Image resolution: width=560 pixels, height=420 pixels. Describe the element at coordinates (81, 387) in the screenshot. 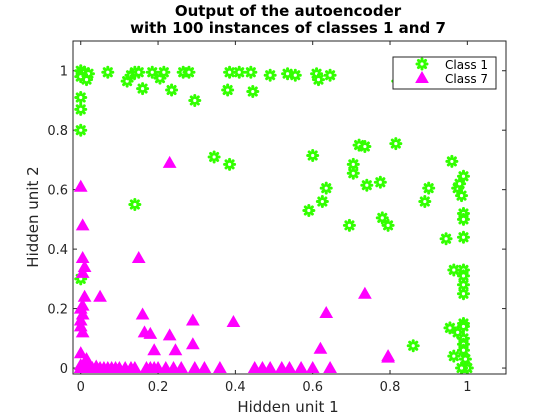

I see `x-tick-label: 0` at that location.